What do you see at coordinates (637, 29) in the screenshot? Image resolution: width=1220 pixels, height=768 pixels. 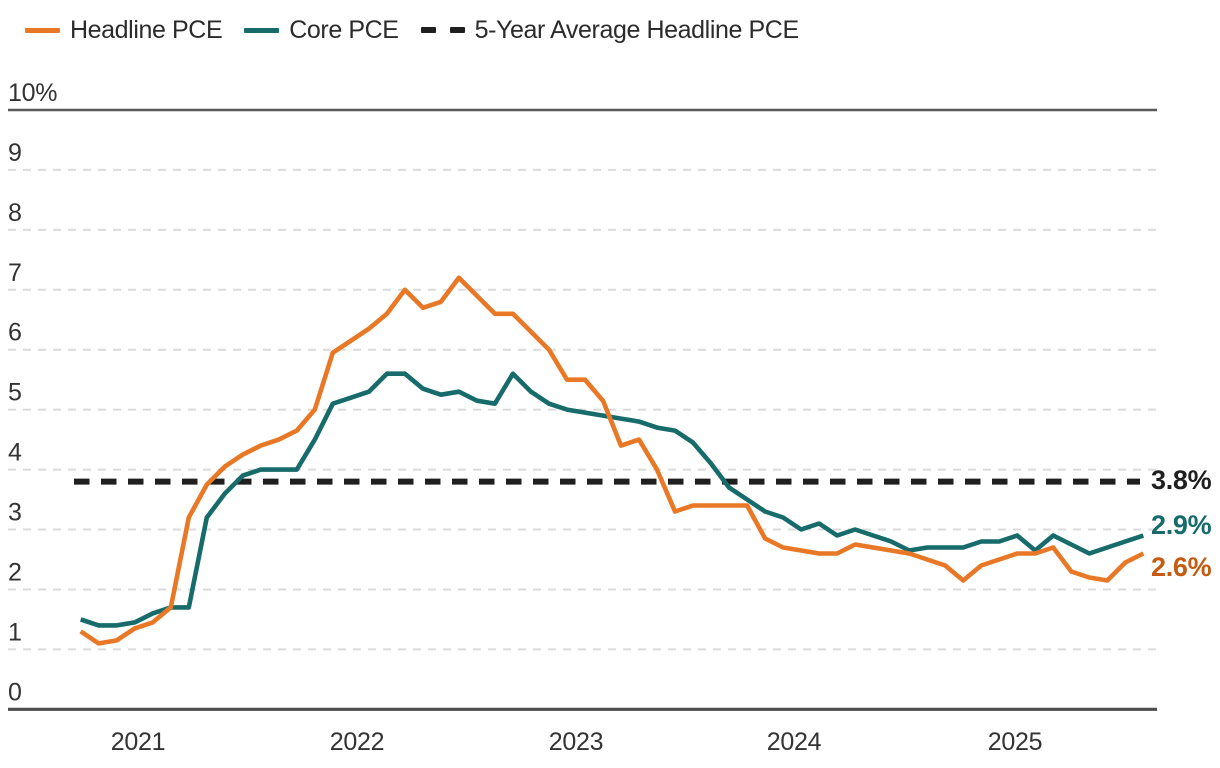 I see `legend-label-5yr-average: 5-Year Average Headline PCE` at bounding box center [637, 29].